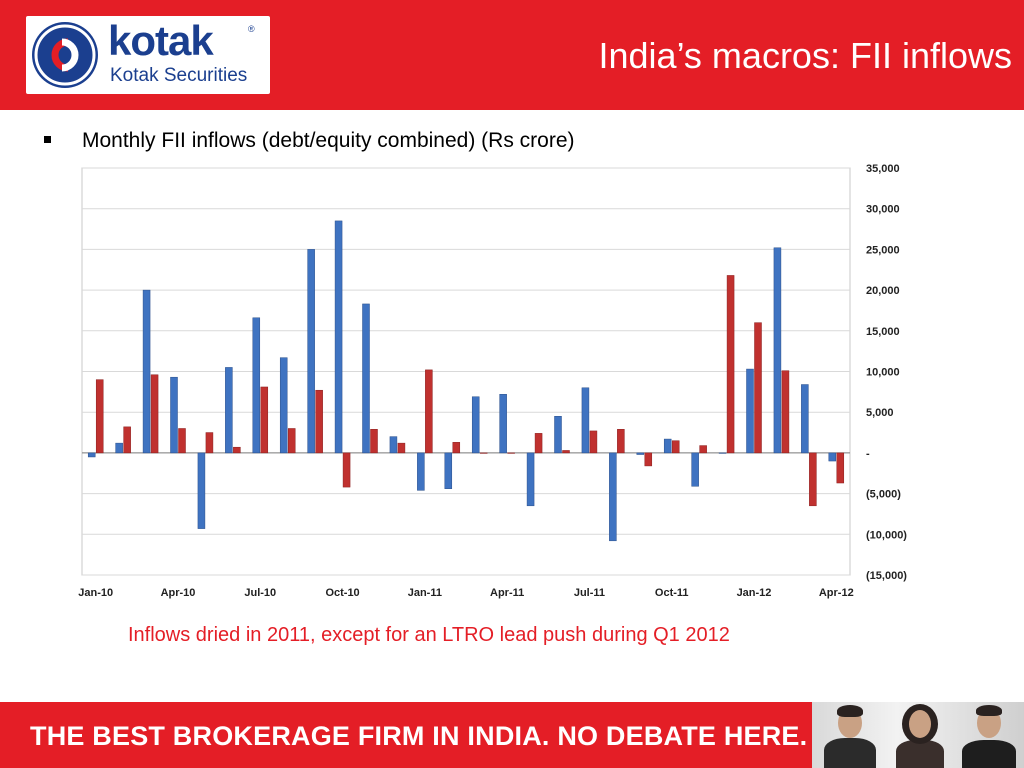 This screenshot has height=768, width=1024. Describe the element at coordinates (883, 250) in the screenshot. I see `y-tick-label: 25,000` at that location.